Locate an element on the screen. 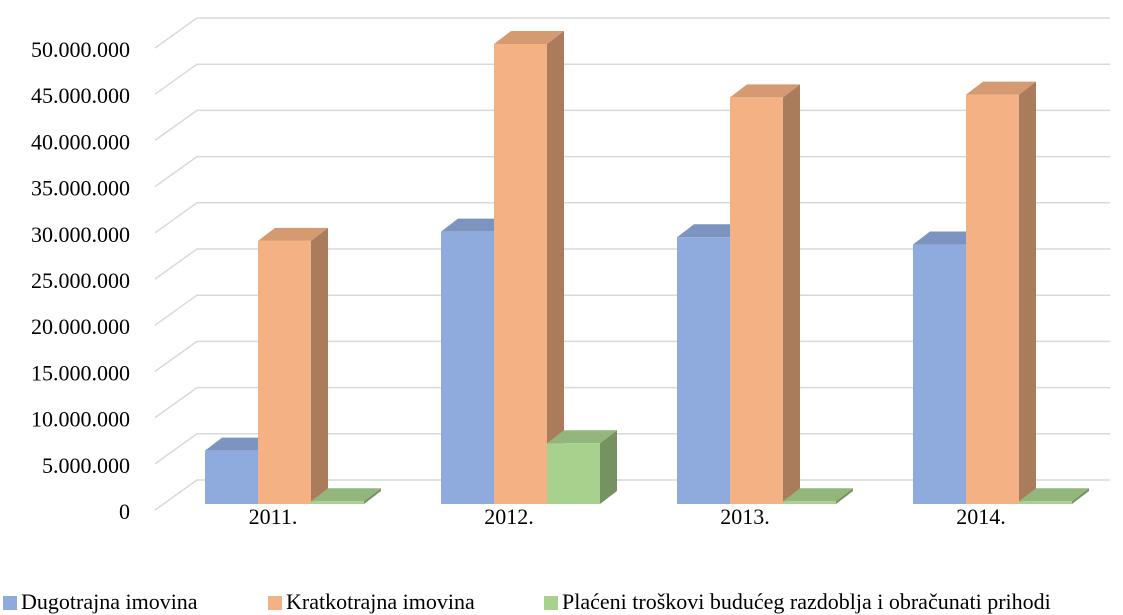  y-tick-label: 5.000.000 is located at coordinates (86, 465).